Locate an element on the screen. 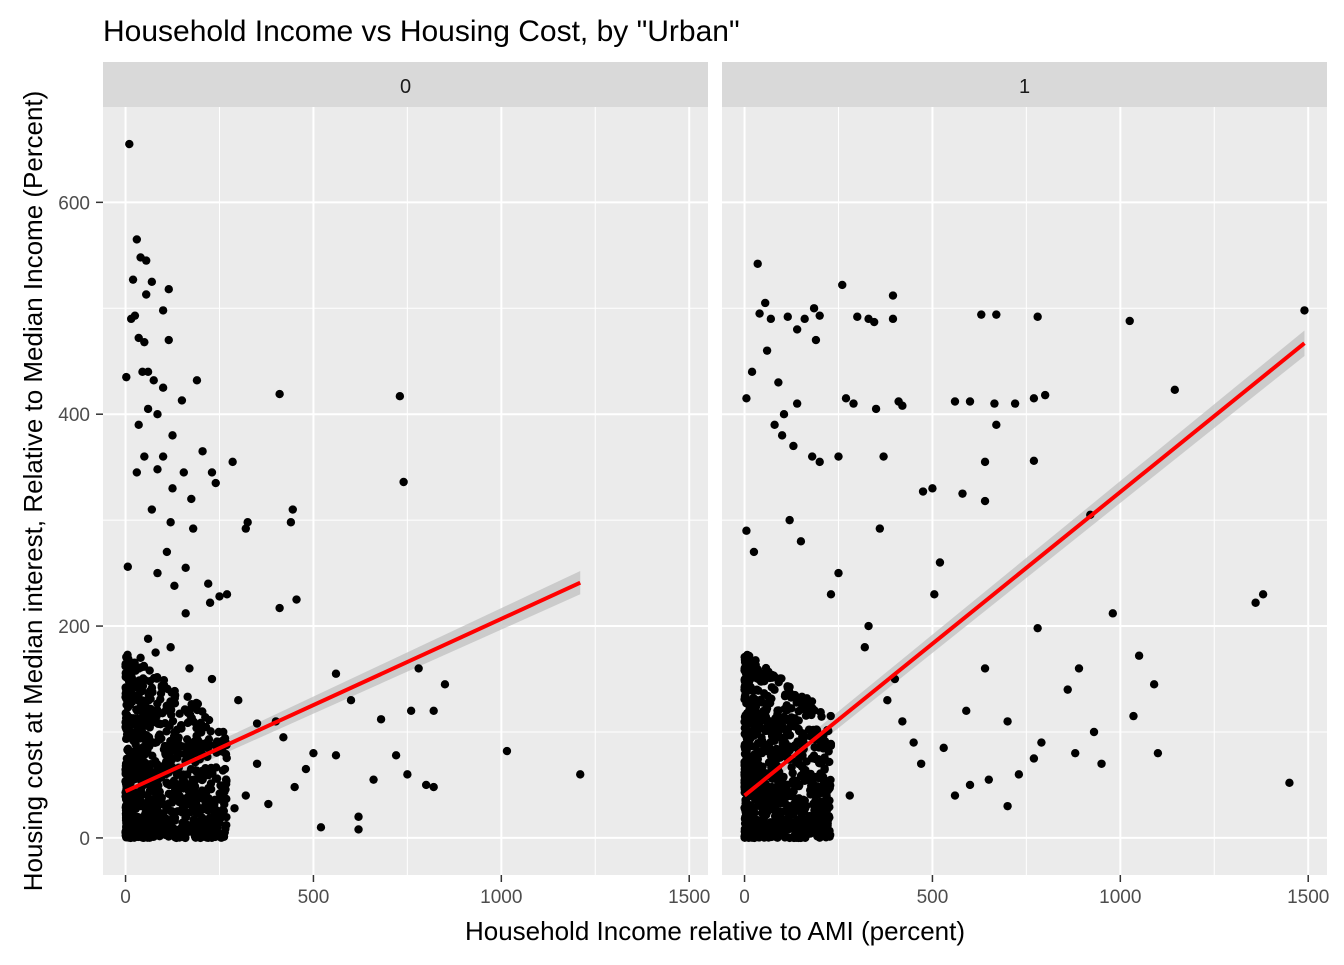 This screenshot has height=965, width=1344. x-axis: 0 500 1000 1500 0 500 1000 1500 is located at coordinates (724, 891).